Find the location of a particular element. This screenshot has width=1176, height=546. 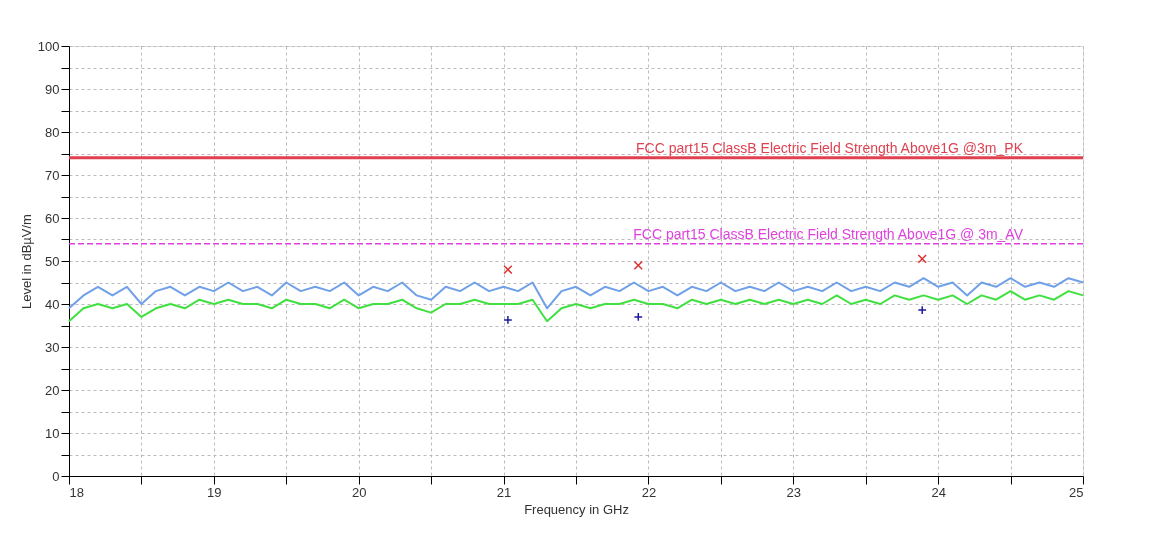

x-tick-label: 18 is located at coordinates (76, 492).